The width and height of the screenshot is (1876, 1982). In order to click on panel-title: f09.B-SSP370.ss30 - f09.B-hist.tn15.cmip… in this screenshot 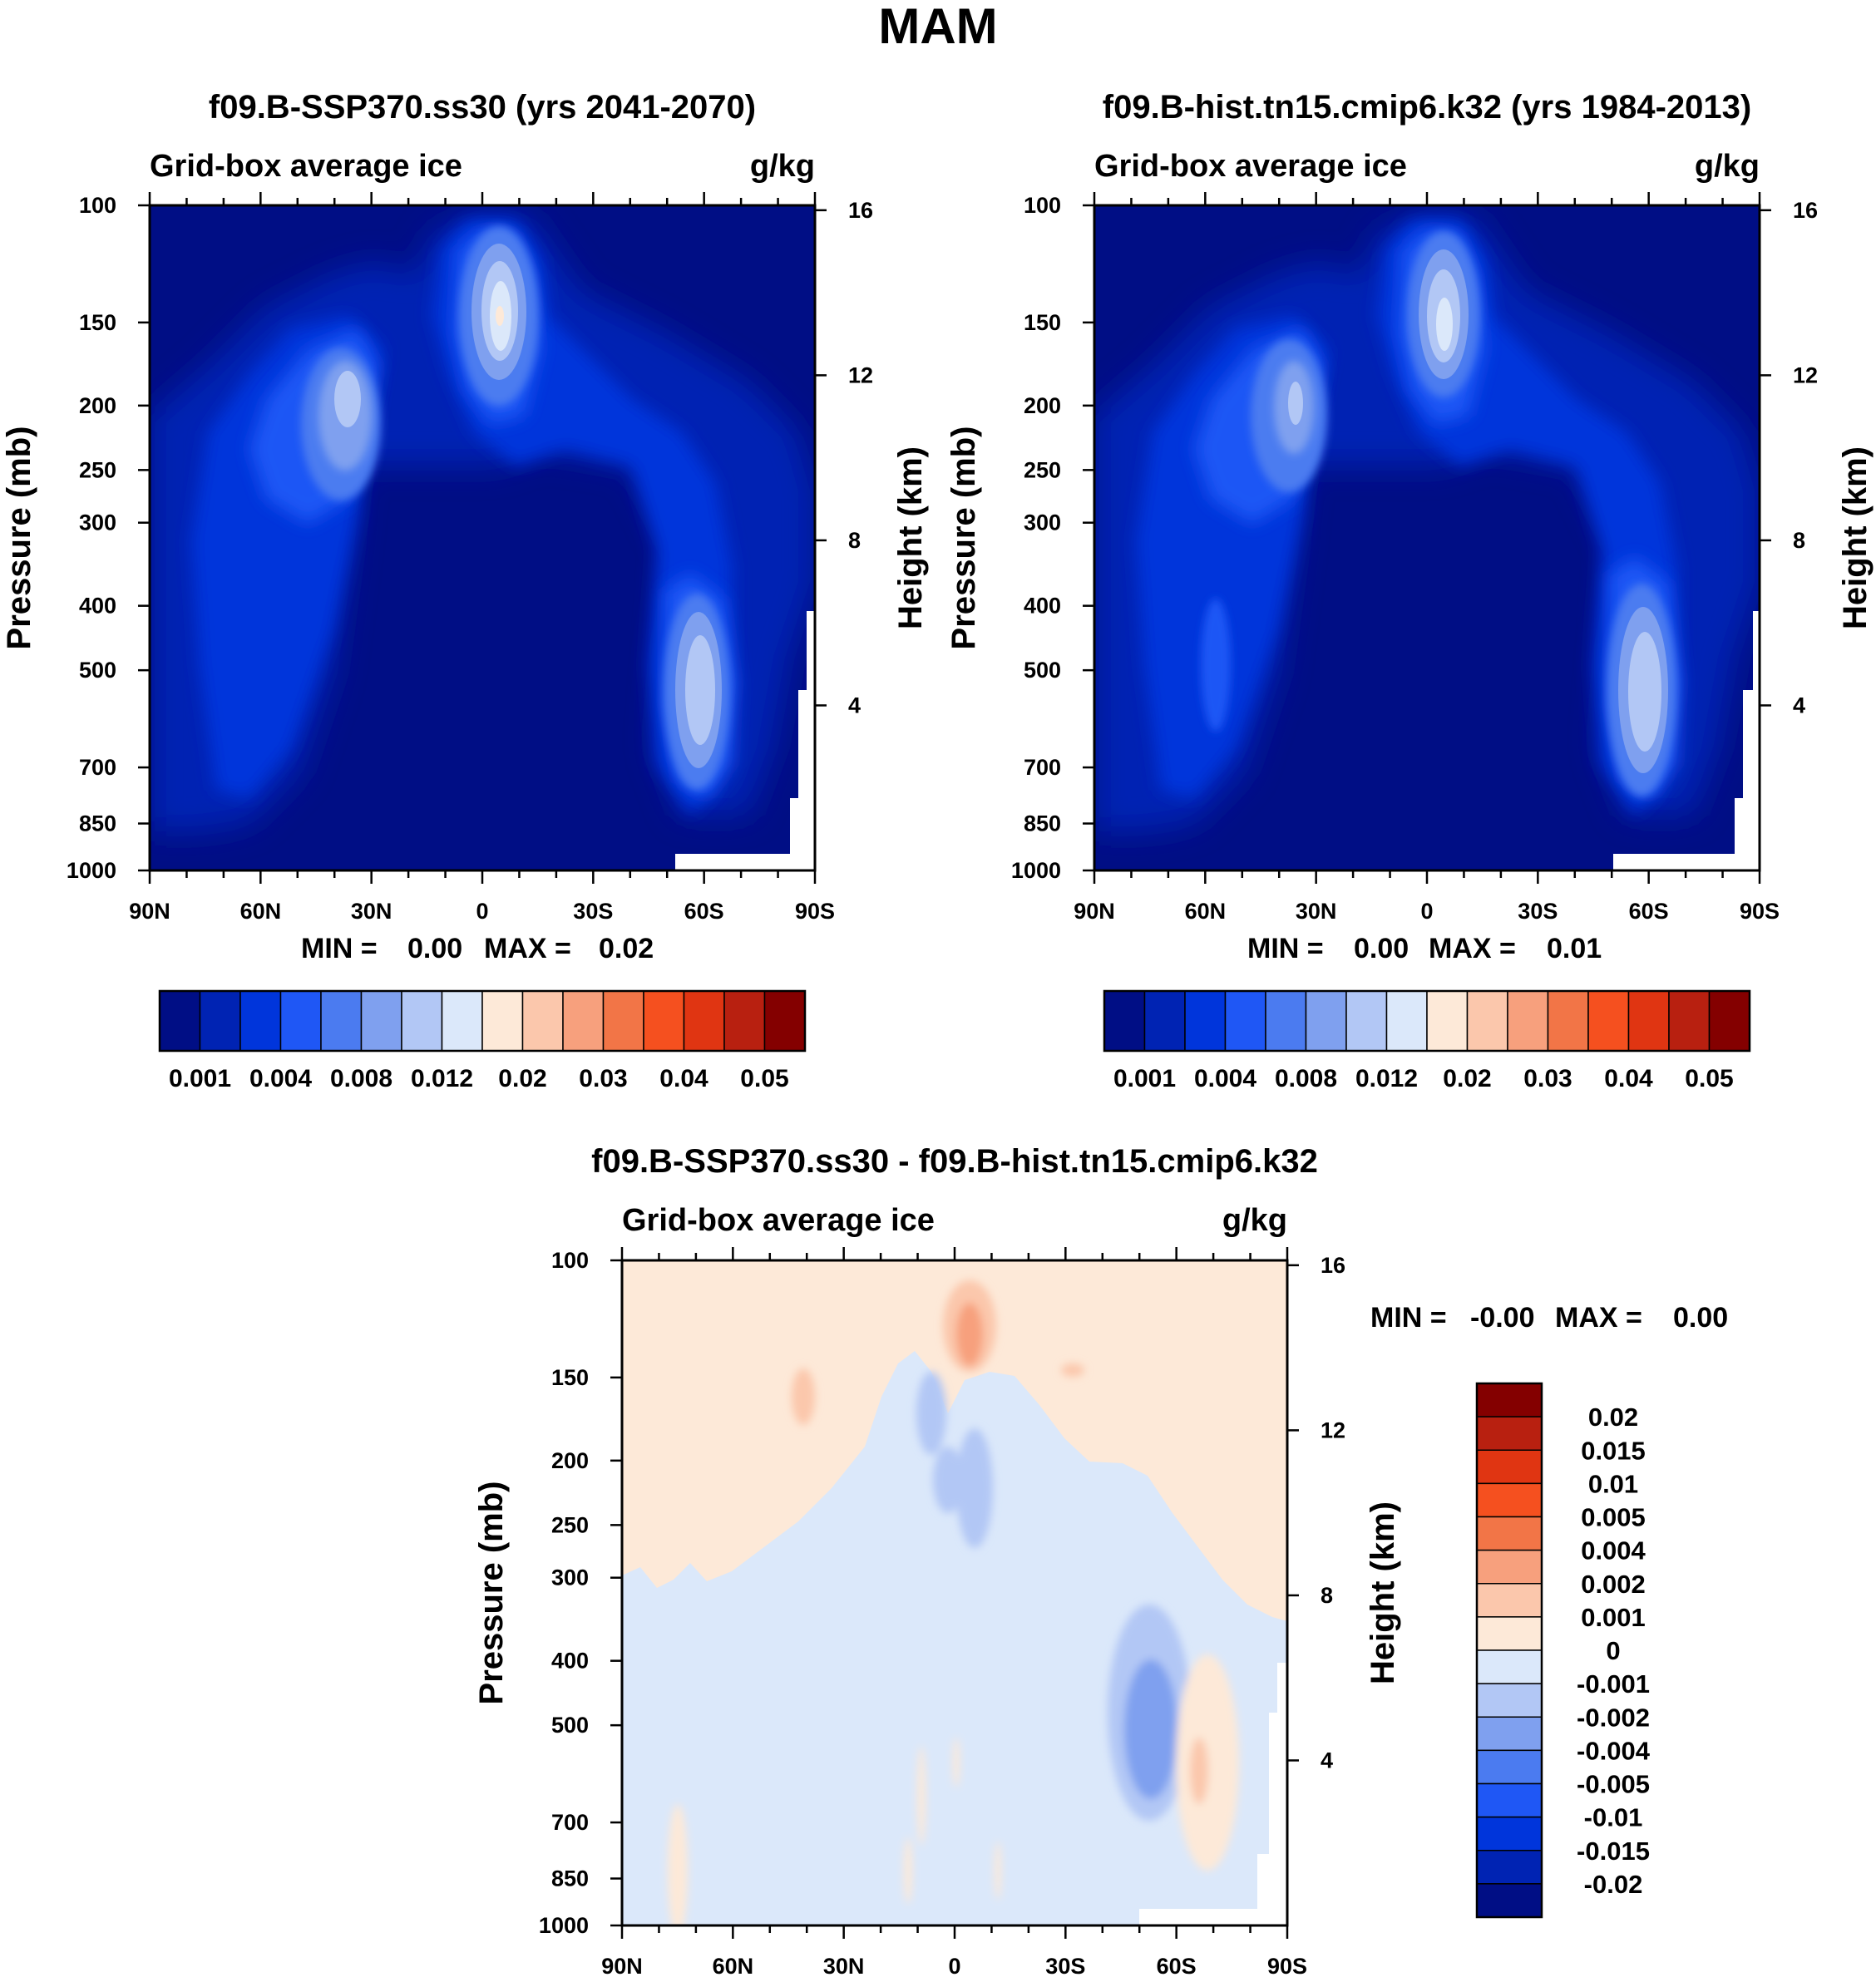, I will do `click(954, 1161)`.